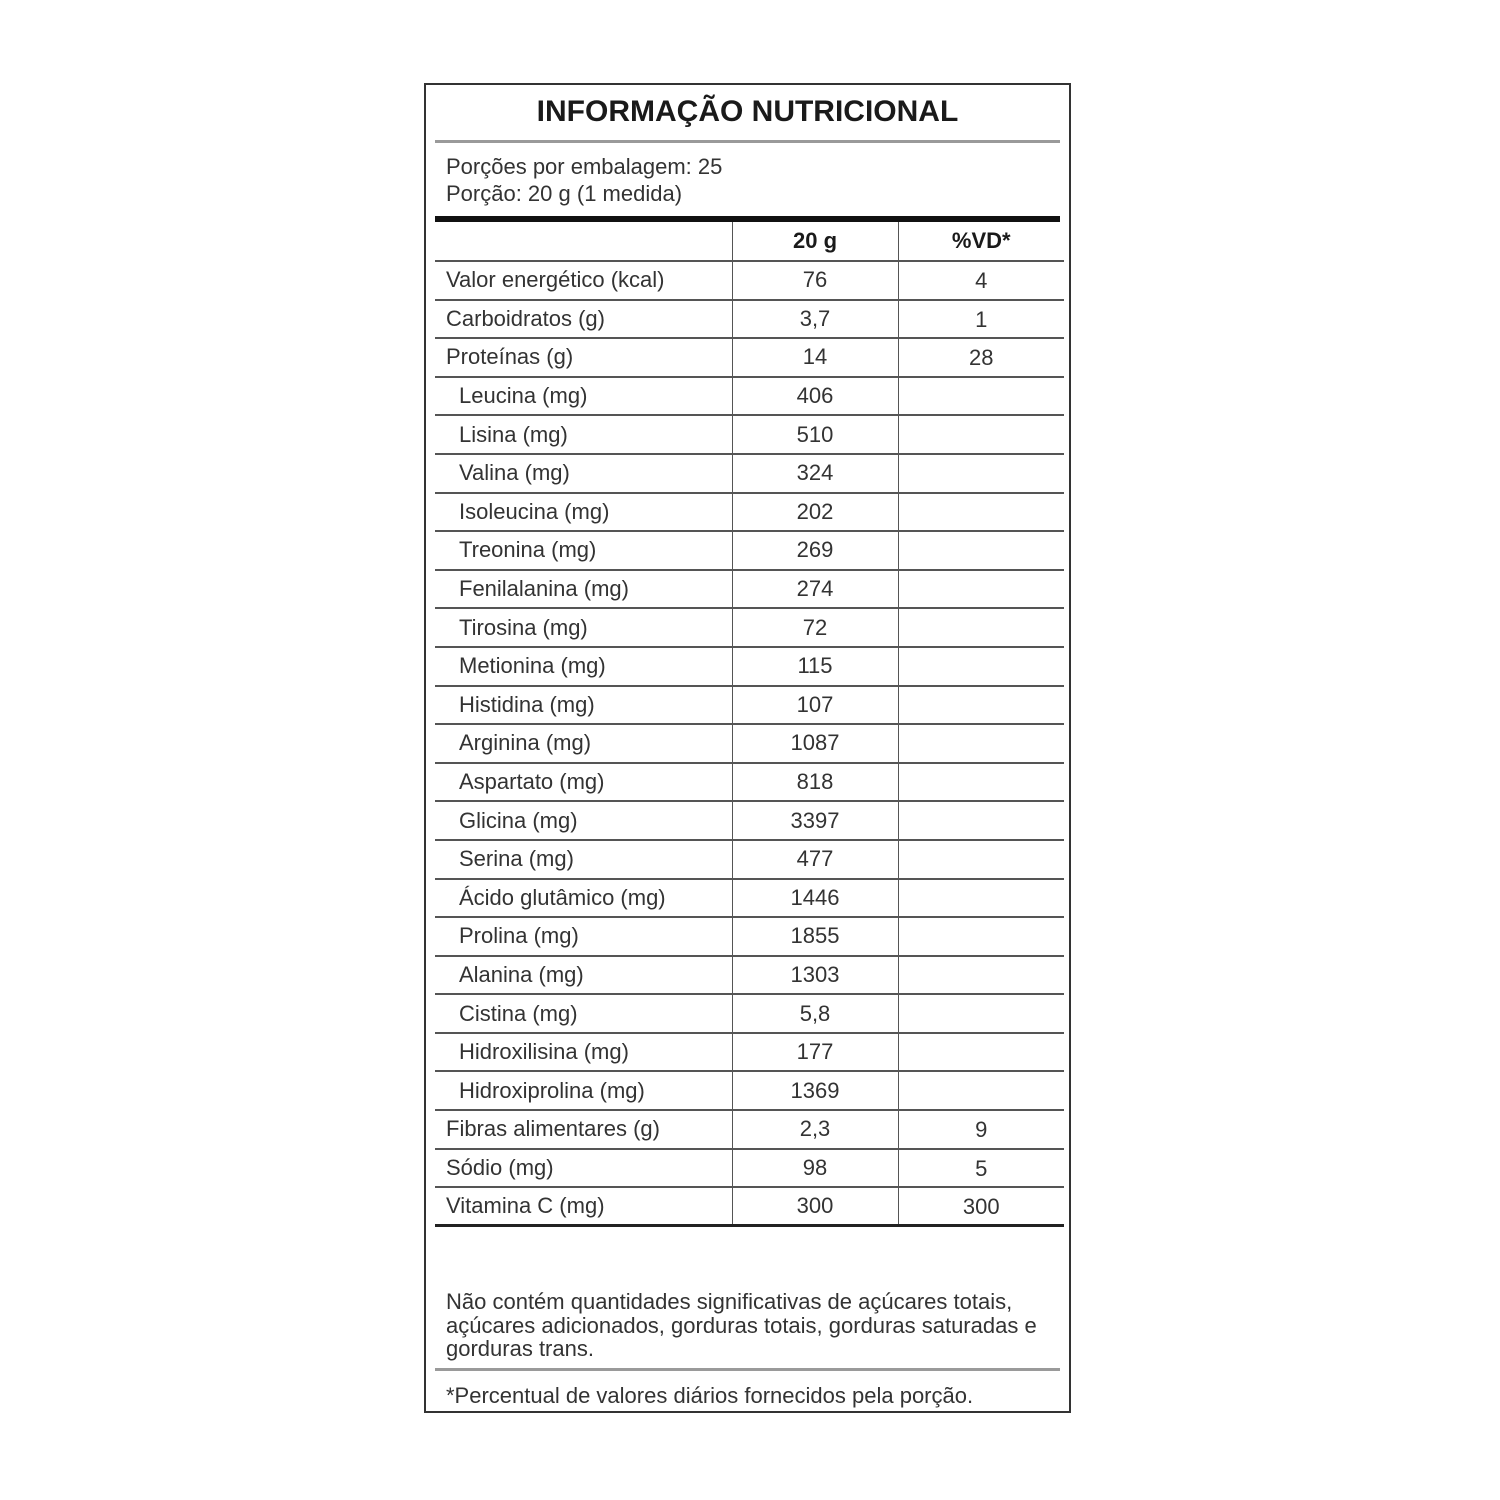  I want to click on nutrient-name: Sódio (mg), so click(584, 1168).